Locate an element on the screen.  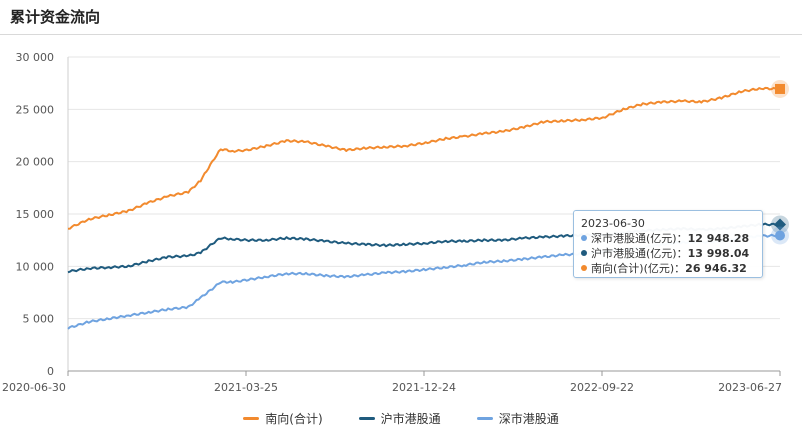
legend-item-sz: 深市港股通 is located at coordinates (517, 418).